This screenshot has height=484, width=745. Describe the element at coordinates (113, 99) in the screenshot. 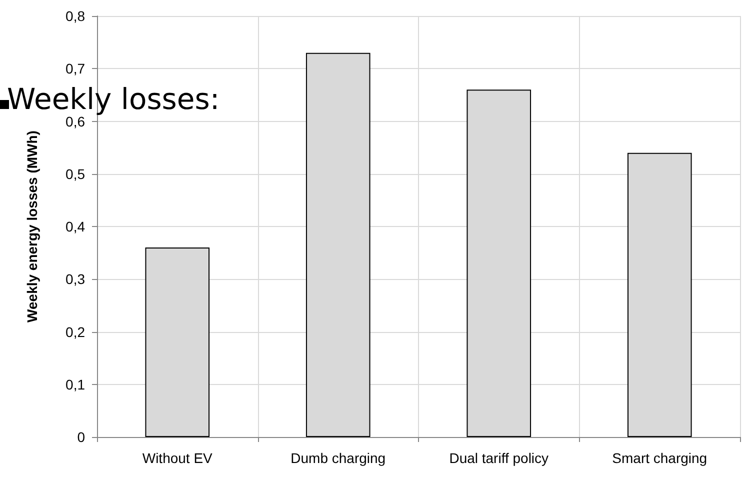

I see `annotation: Weekly losses:` at that location.